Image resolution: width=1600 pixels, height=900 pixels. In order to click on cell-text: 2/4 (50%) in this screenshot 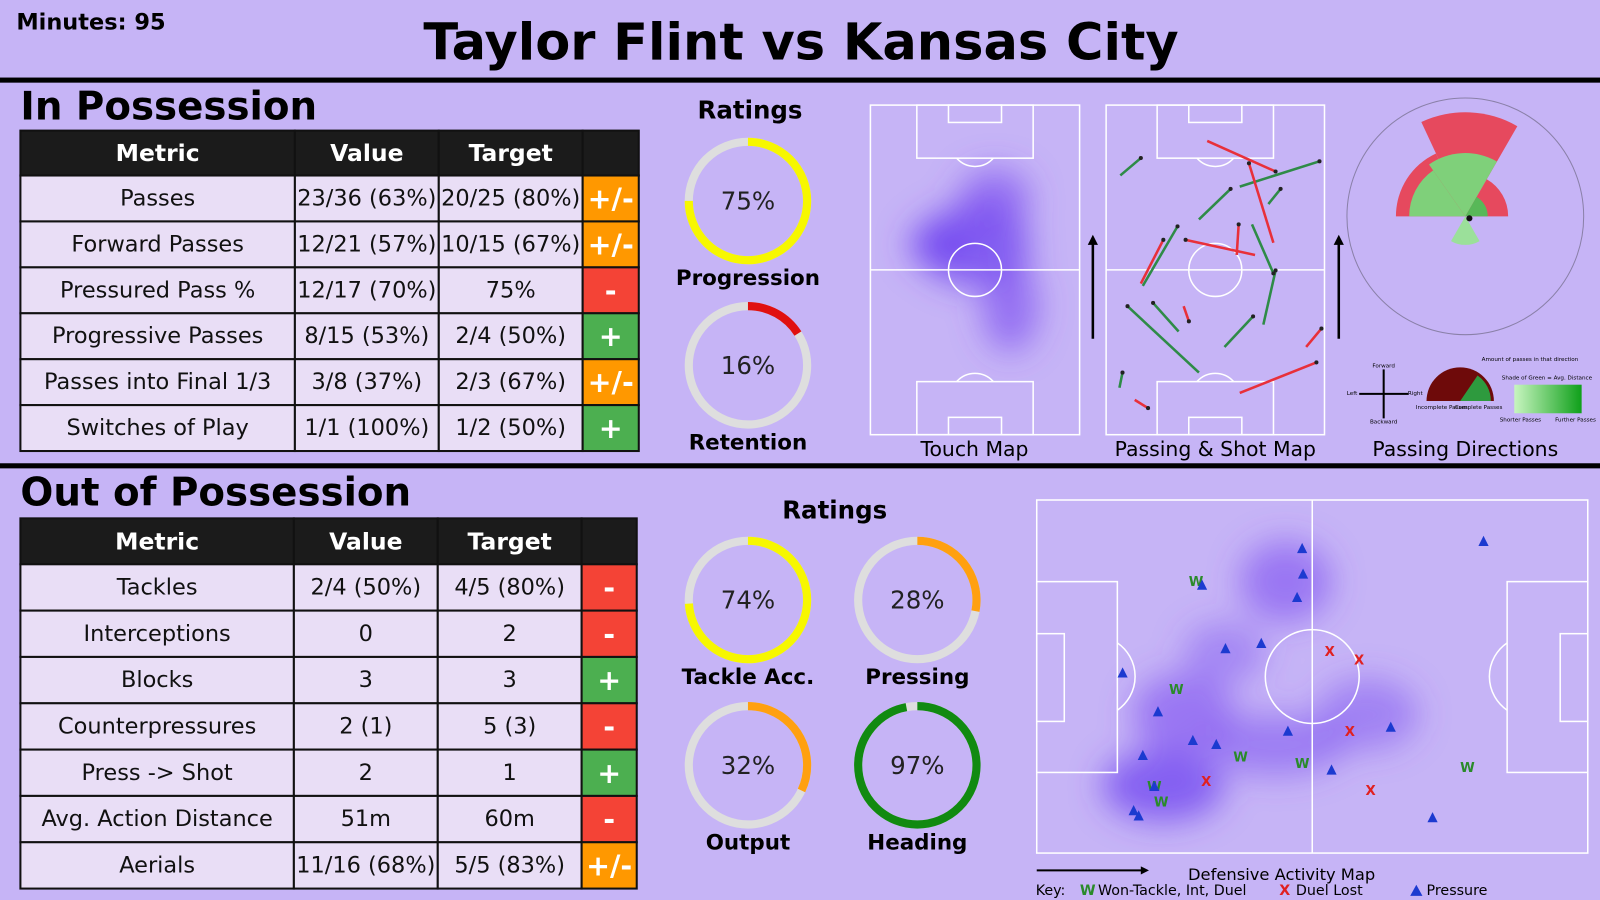, I will do `click(366, 587)`.